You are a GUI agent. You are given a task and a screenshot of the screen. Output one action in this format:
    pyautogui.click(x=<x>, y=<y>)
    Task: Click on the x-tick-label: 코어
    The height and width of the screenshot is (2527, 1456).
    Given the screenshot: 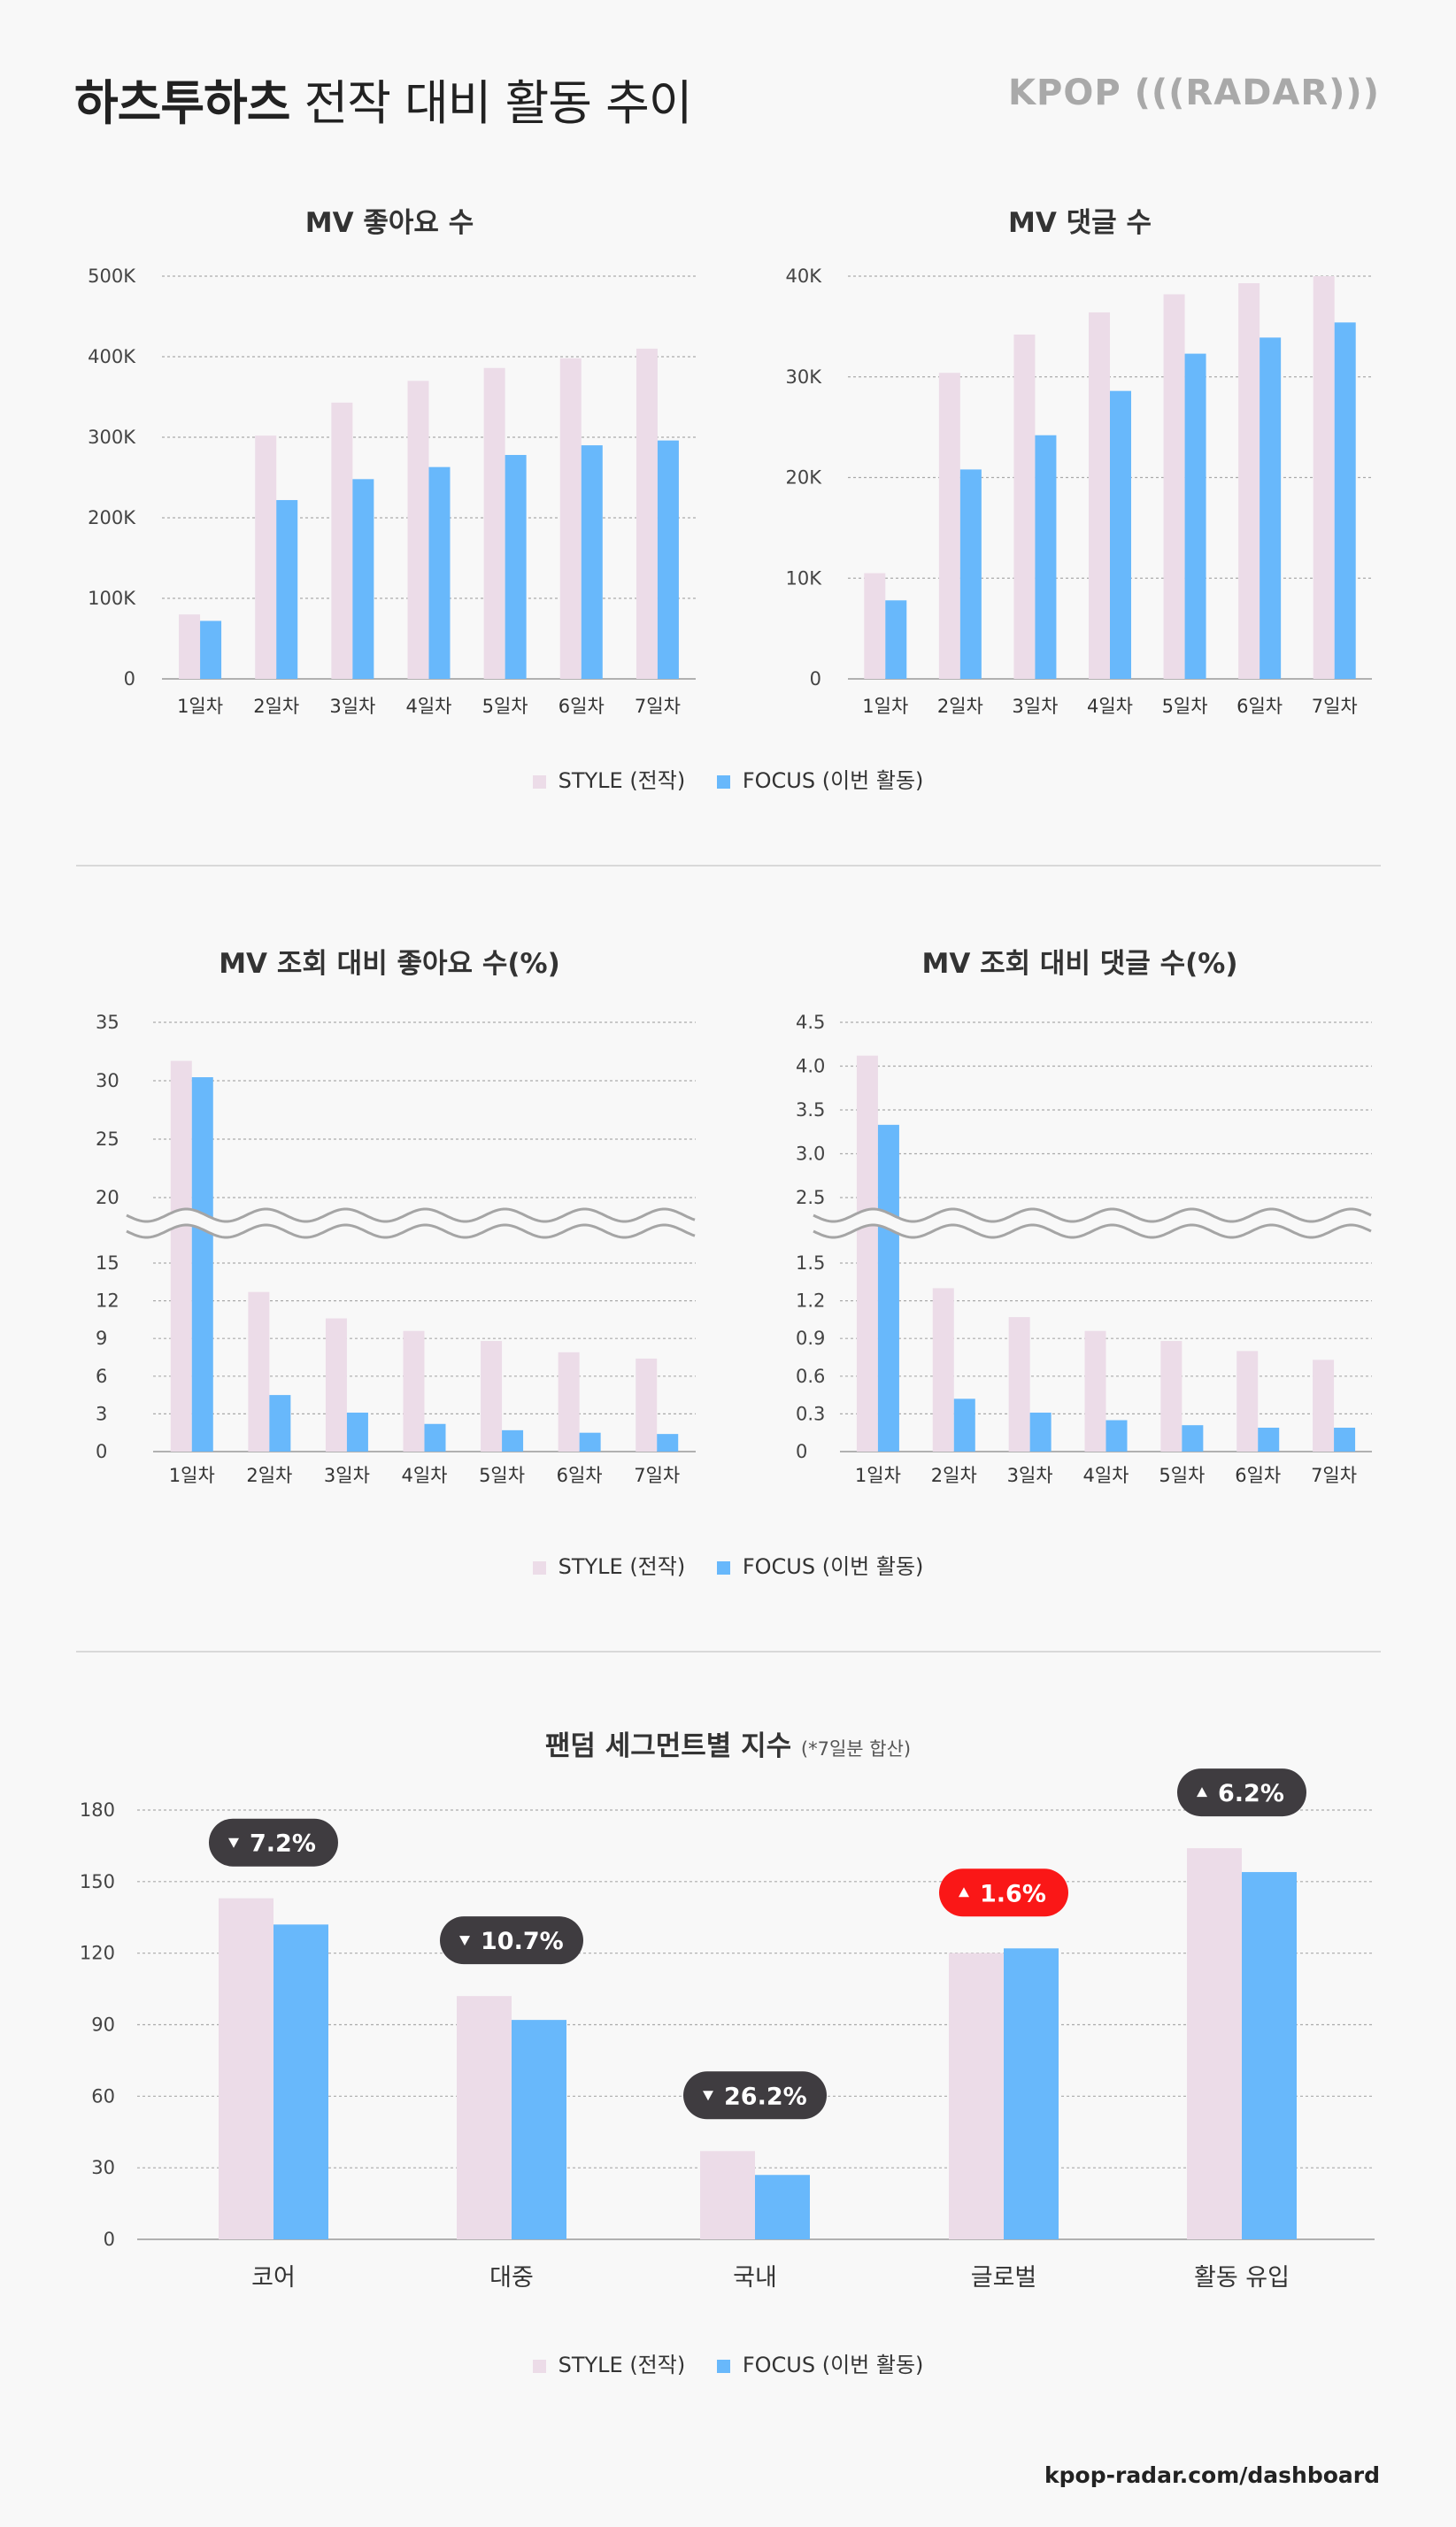 What is the action you would take?
    pyautogui.click(x=273, y=2278)
    